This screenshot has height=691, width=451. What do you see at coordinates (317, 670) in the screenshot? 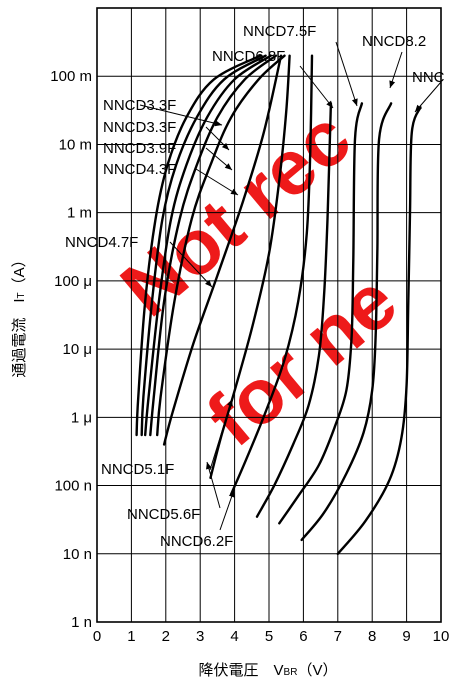
I see `x-axis-title-unit: （V）` at bounding box center [317, 670].